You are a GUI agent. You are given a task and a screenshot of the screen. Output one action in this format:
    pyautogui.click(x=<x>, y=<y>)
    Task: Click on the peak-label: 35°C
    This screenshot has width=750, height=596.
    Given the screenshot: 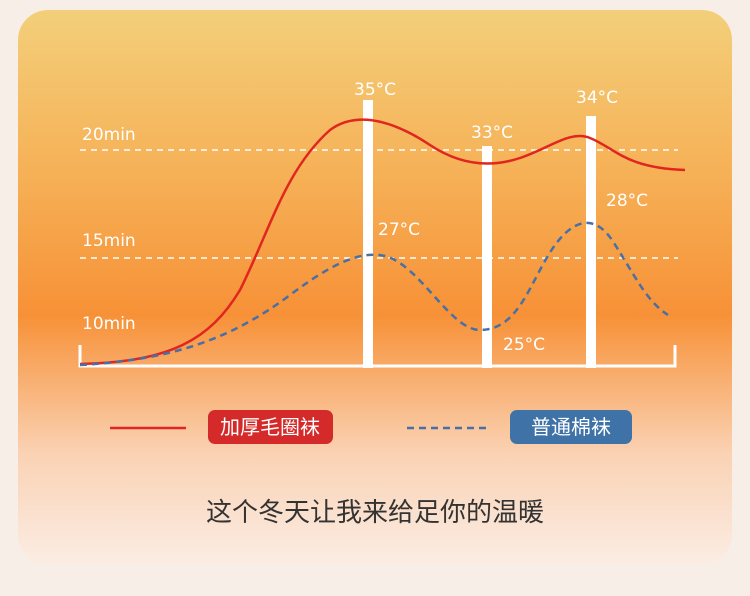 What is the action you would take?
    pyautogui.click(x=375, y=90)
    